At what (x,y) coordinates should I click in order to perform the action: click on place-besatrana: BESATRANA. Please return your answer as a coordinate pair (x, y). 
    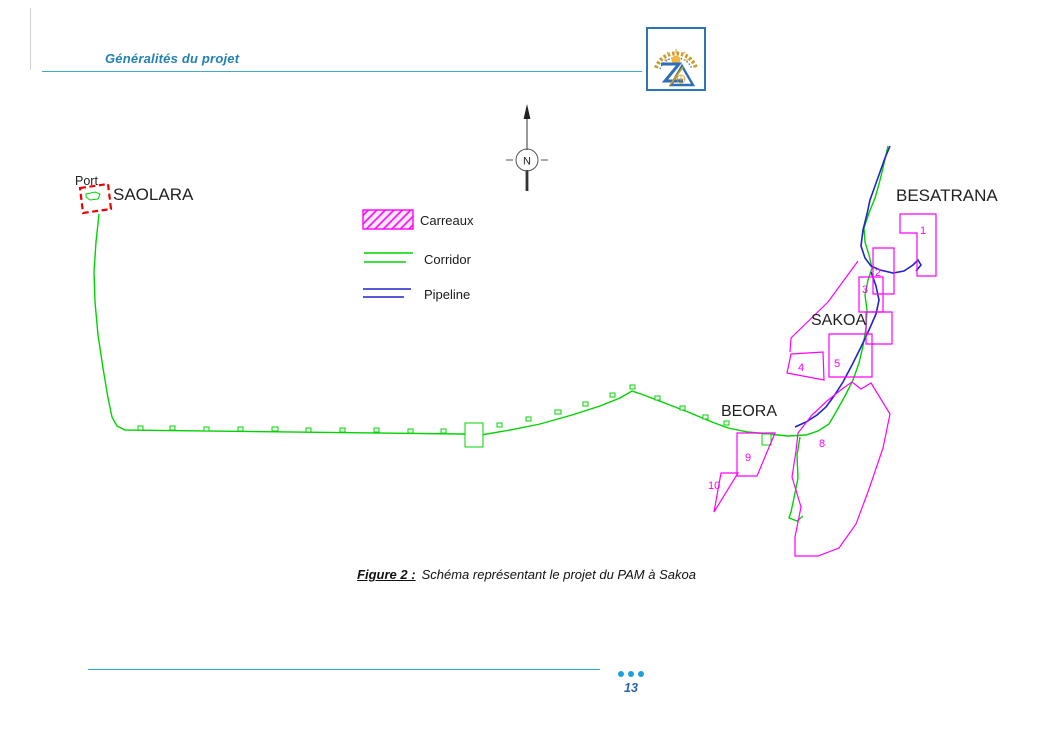
    Looking at the image, I should click on (947, 195).